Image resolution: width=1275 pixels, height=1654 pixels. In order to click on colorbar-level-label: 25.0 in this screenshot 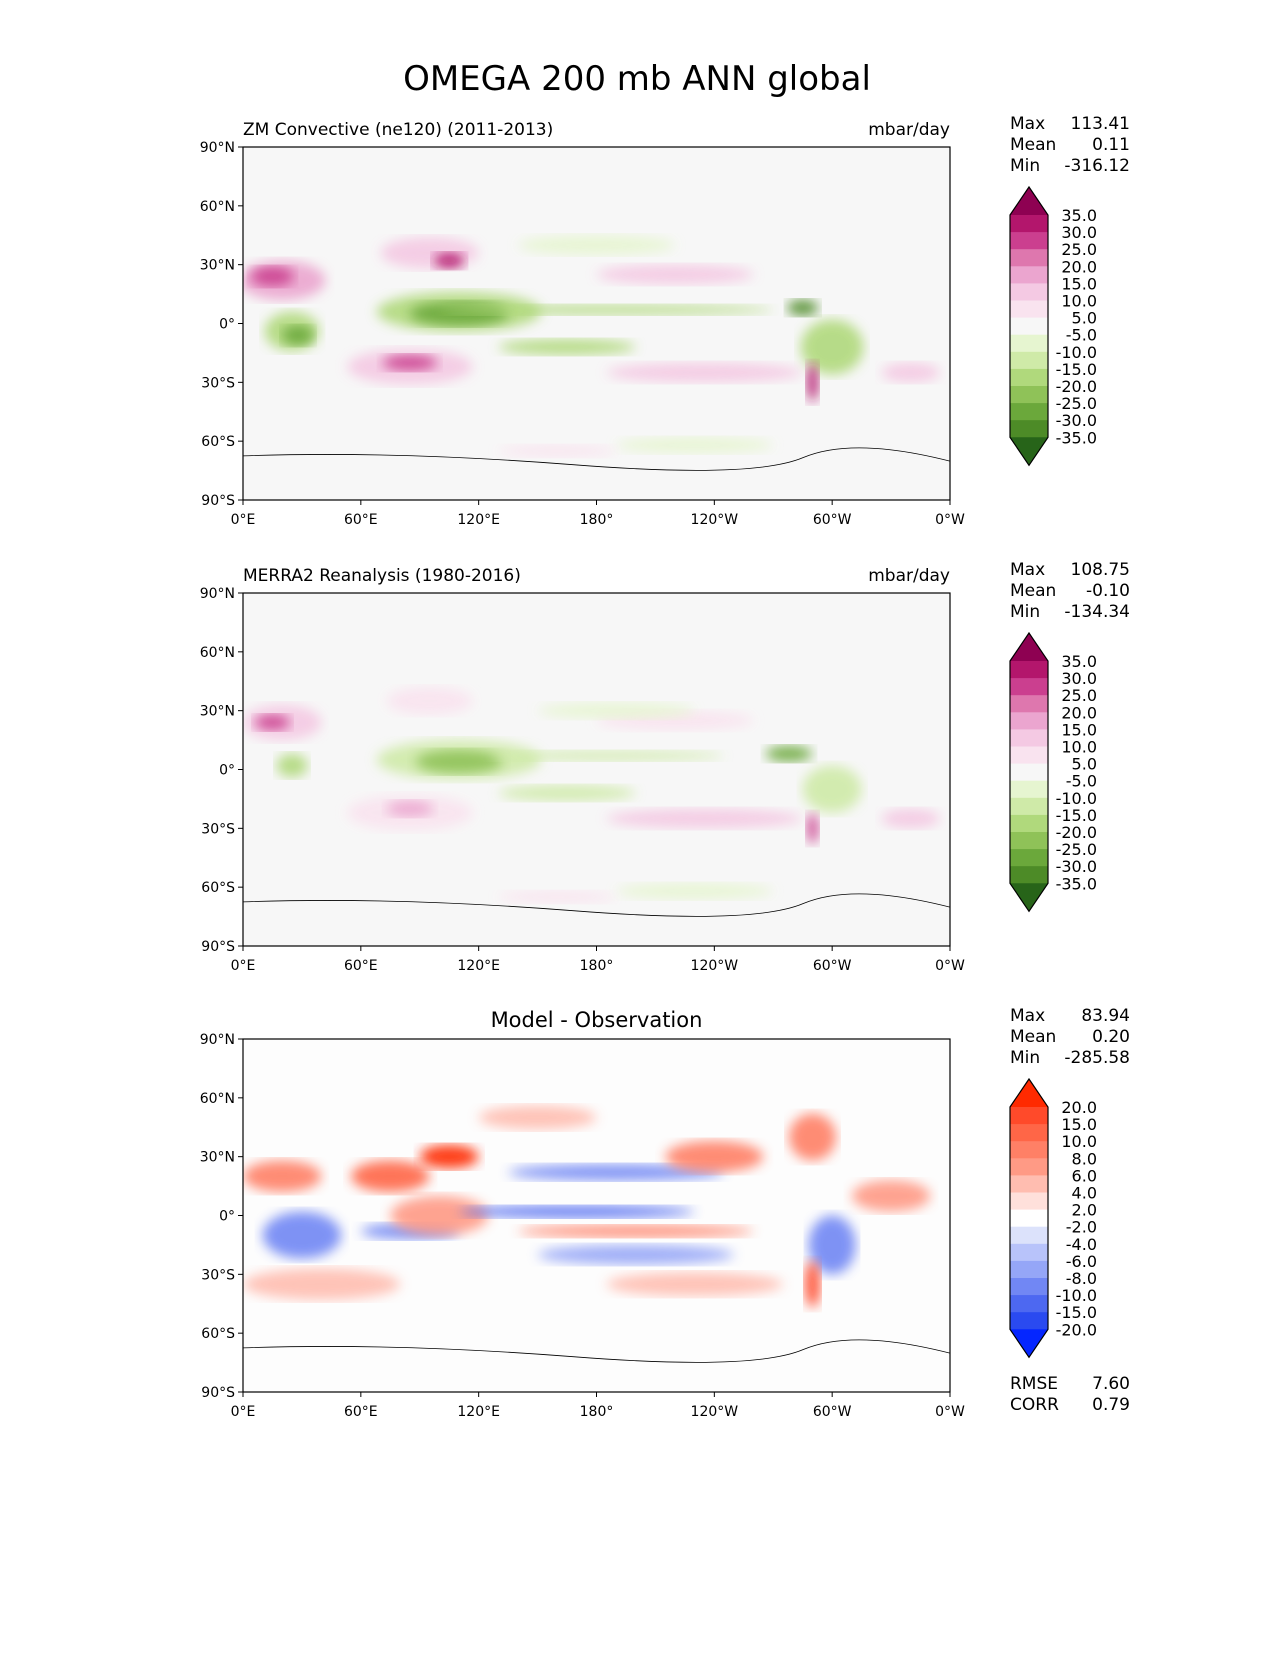, I will do `click(1079, 249)`.